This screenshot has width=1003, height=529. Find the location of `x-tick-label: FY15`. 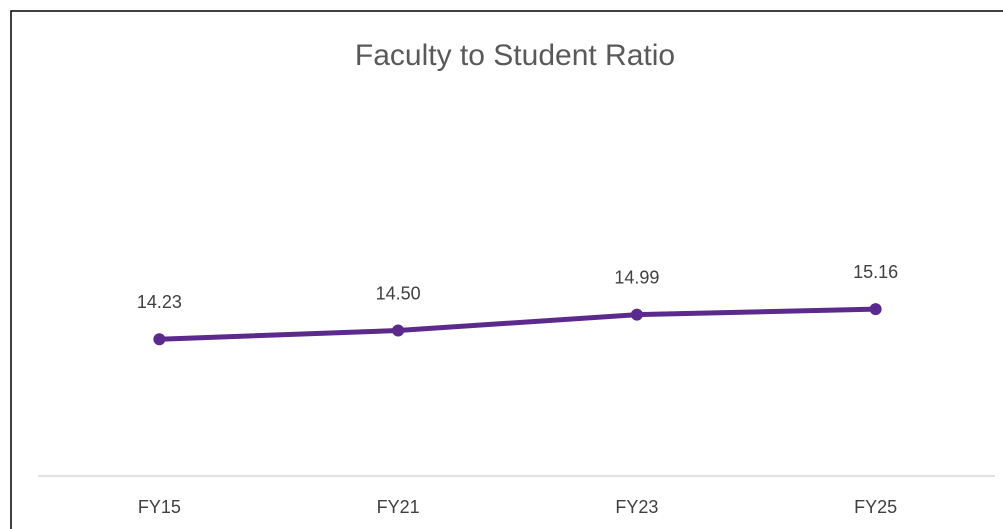

x-tick-label: FY15 is located at coordinates (159, 507).